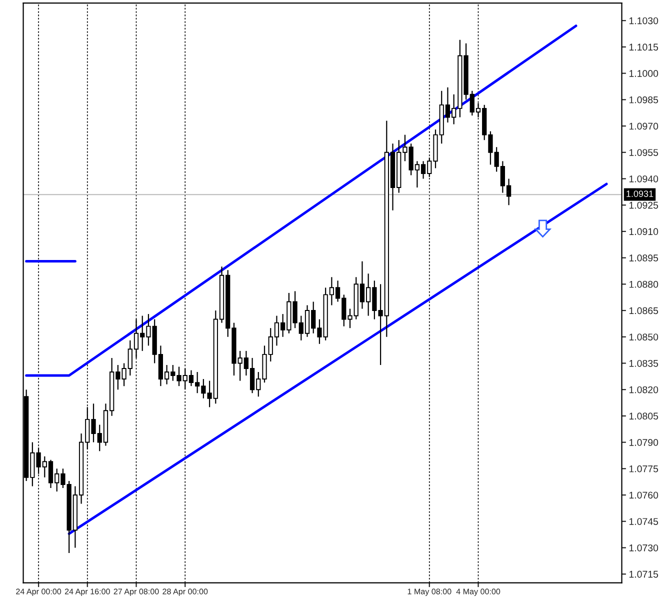  What do you see at coordinates (643, 178) in the screenshot?
I see `y-tick-label: 1.0940` at bounding box center [643, 178].